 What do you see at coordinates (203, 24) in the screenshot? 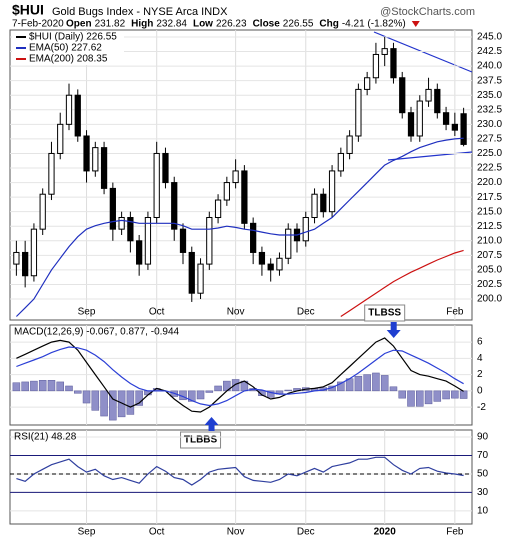
I see `quote-label: Low` at bounding box center [203, 24].